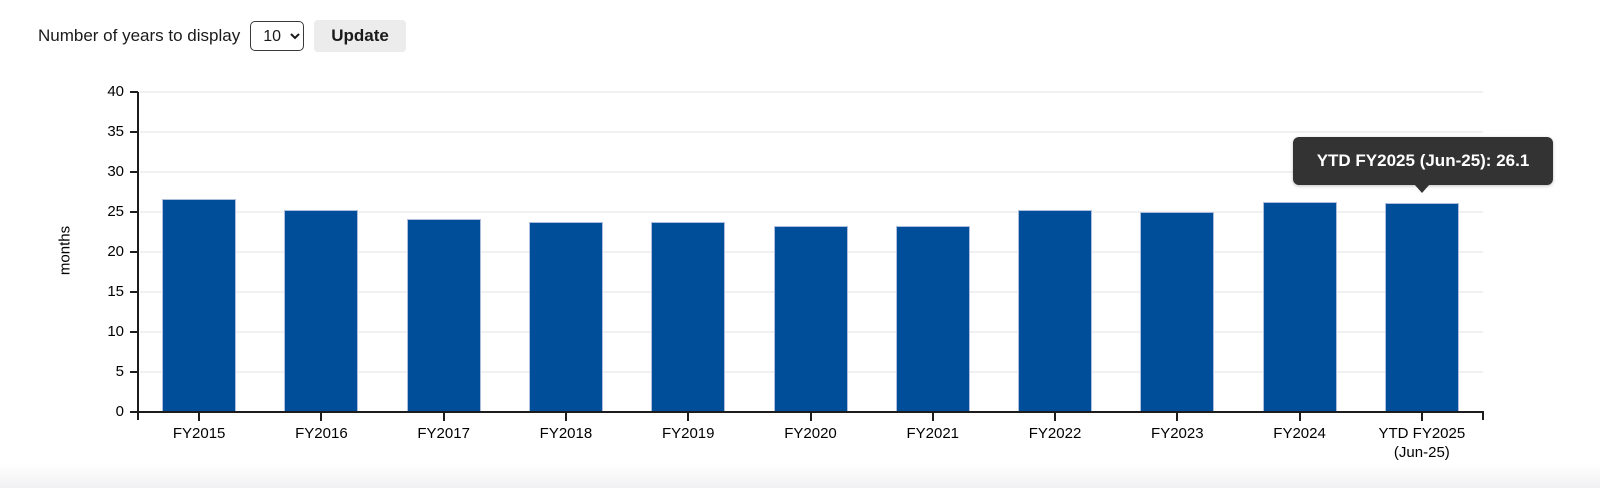 The height and width of the screenshot is (488, 1600). I want to click on x-axis-end-tick, so click(1483, 416).